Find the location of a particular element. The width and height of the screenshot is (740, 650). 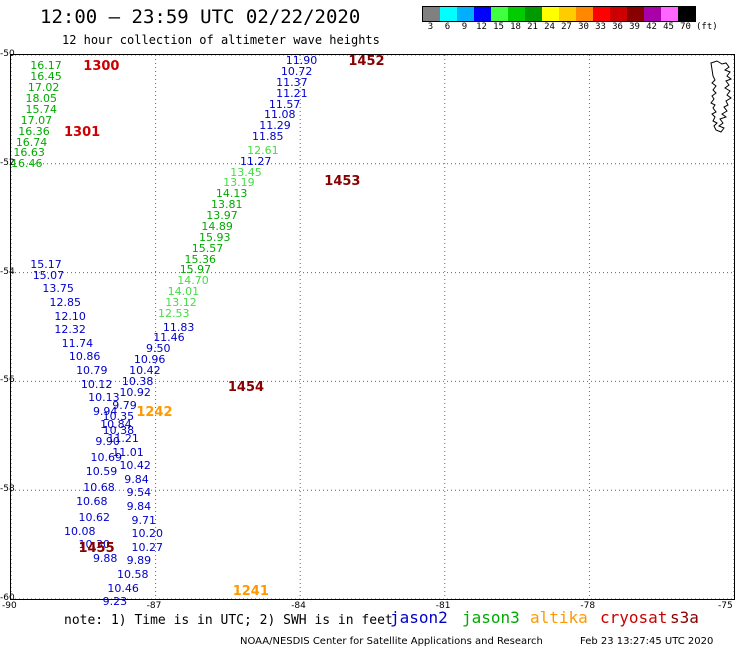

wave-height-value: 10.08 is located at coordinates (80, 531).